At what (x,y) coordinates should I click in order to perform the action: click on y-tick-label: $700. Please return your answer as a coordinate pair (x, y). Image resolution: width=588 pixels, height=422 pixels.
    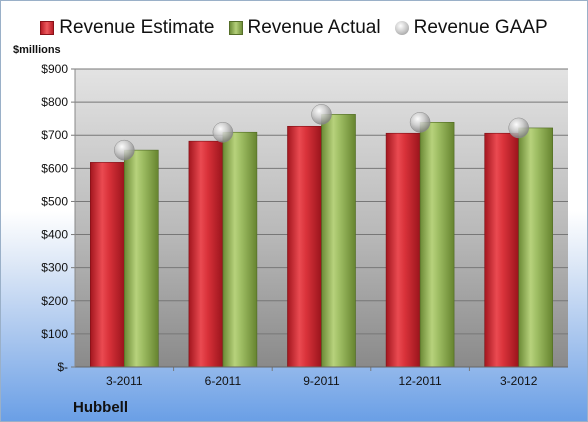
    Looking at the image, I should click on (54, 135).